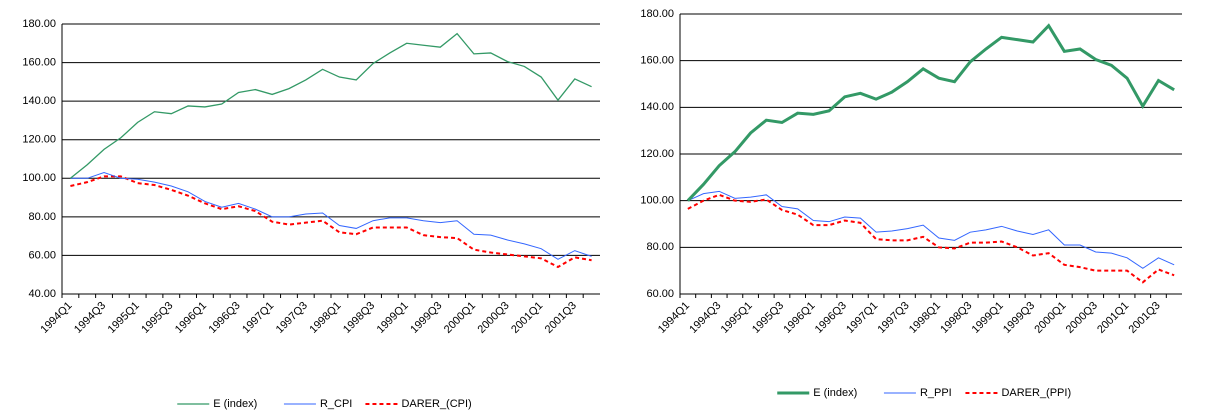 The width and height of the screenshot is (1217, 416). Describe the element at coordinates (1036, 393) in the screenshot. I see `legend-label: DARER_(PPI)` at that location.